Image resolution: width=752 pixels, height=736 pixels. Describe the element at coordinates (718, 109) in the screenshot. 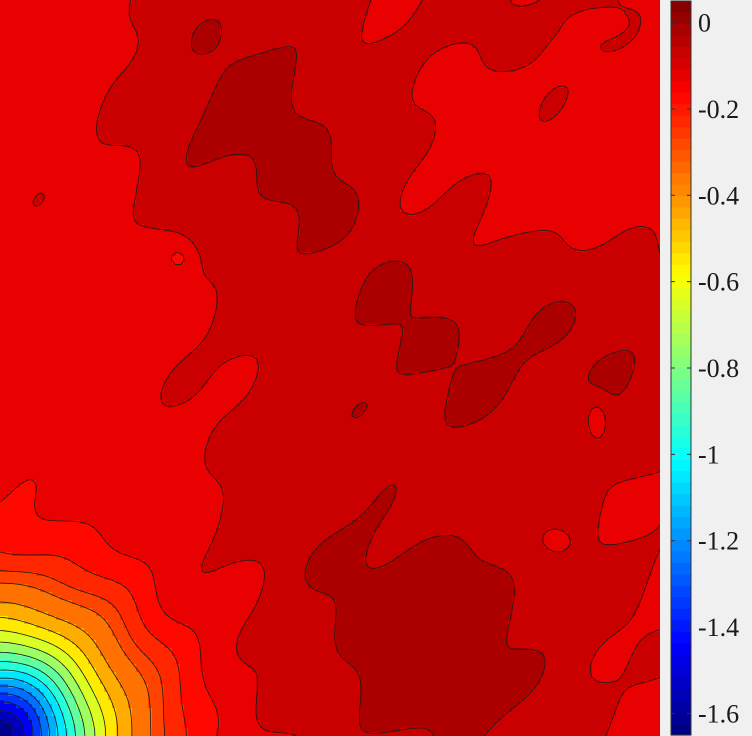

I see `colorbar-tick-label: -0.2` at that location.